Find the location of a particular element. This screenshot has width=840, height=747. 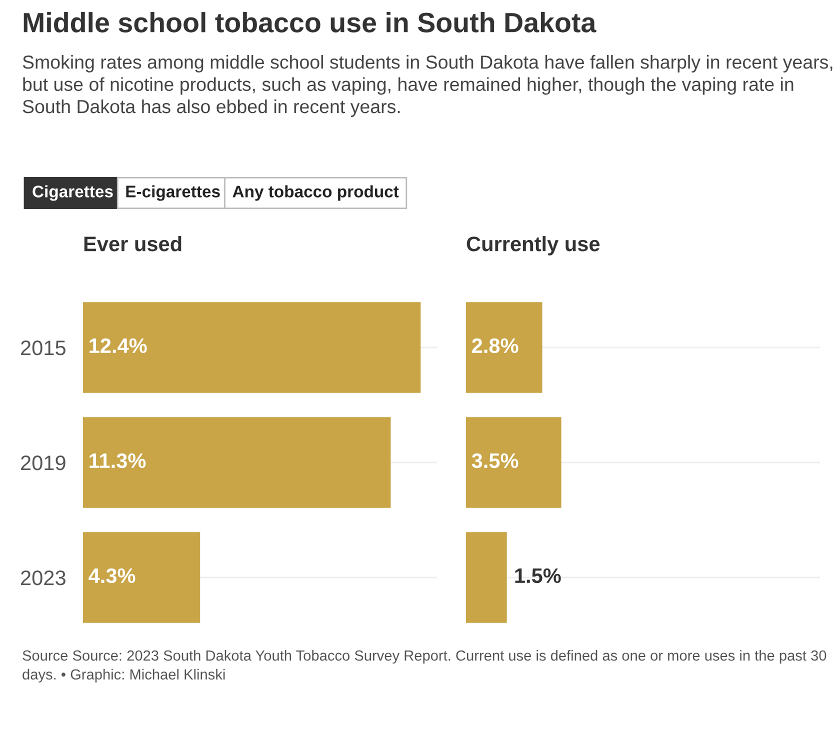

data-label: 11.3% is located at coordinates (118, 460).